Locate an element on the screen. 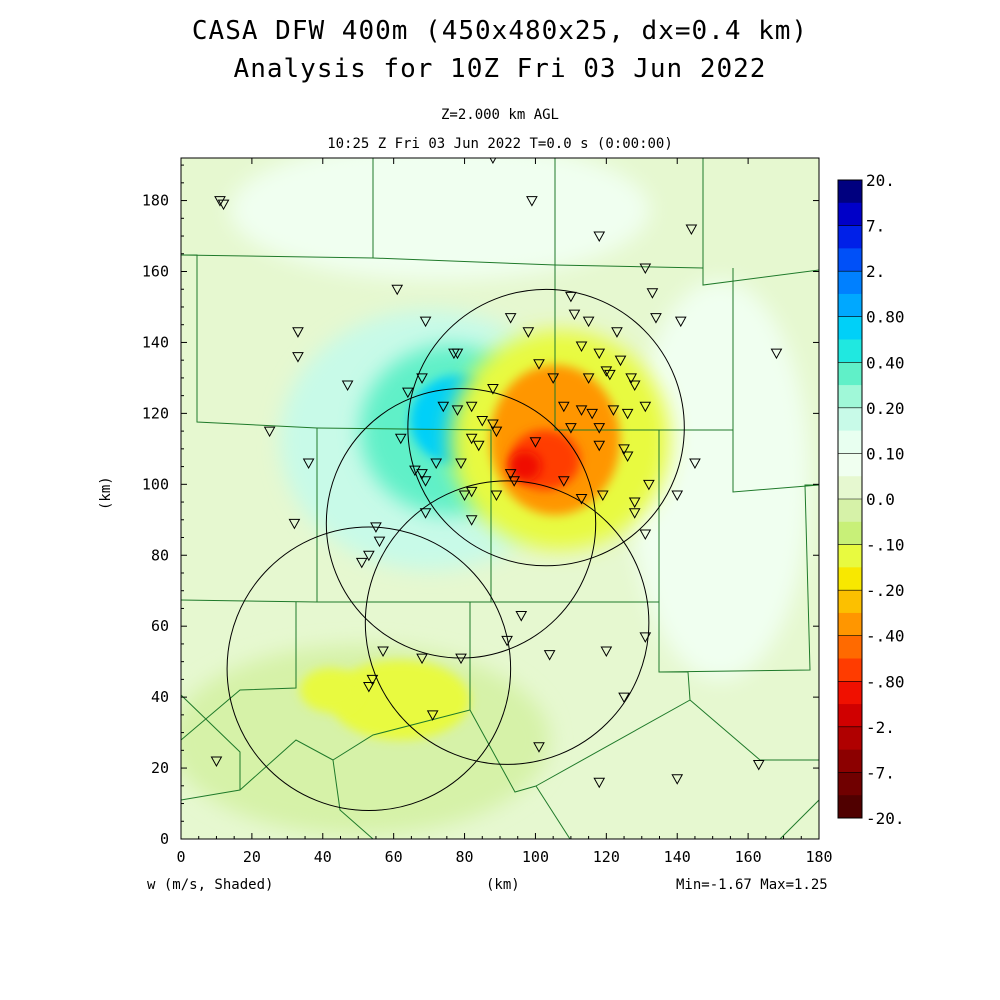  x-axis-label: (km) is located at coordinates (503, 885).